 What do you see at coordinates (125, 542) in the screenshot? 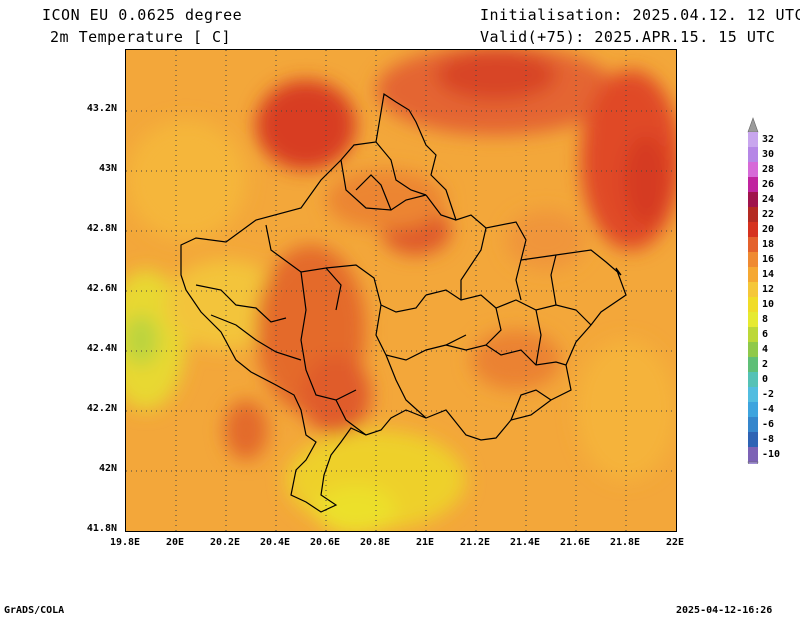
I see `x-tick-label: 19.8E` at bounding box center [125, 542].